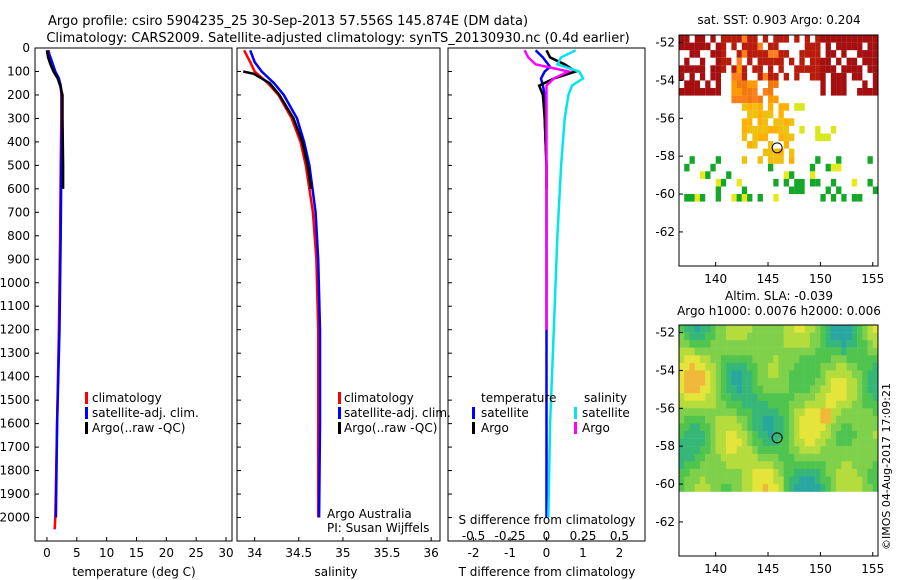  What do you see at coordinates (15, 306) in the screenshot?
I see `depth-tick-label: 1100` at bounding box center [15, 306].